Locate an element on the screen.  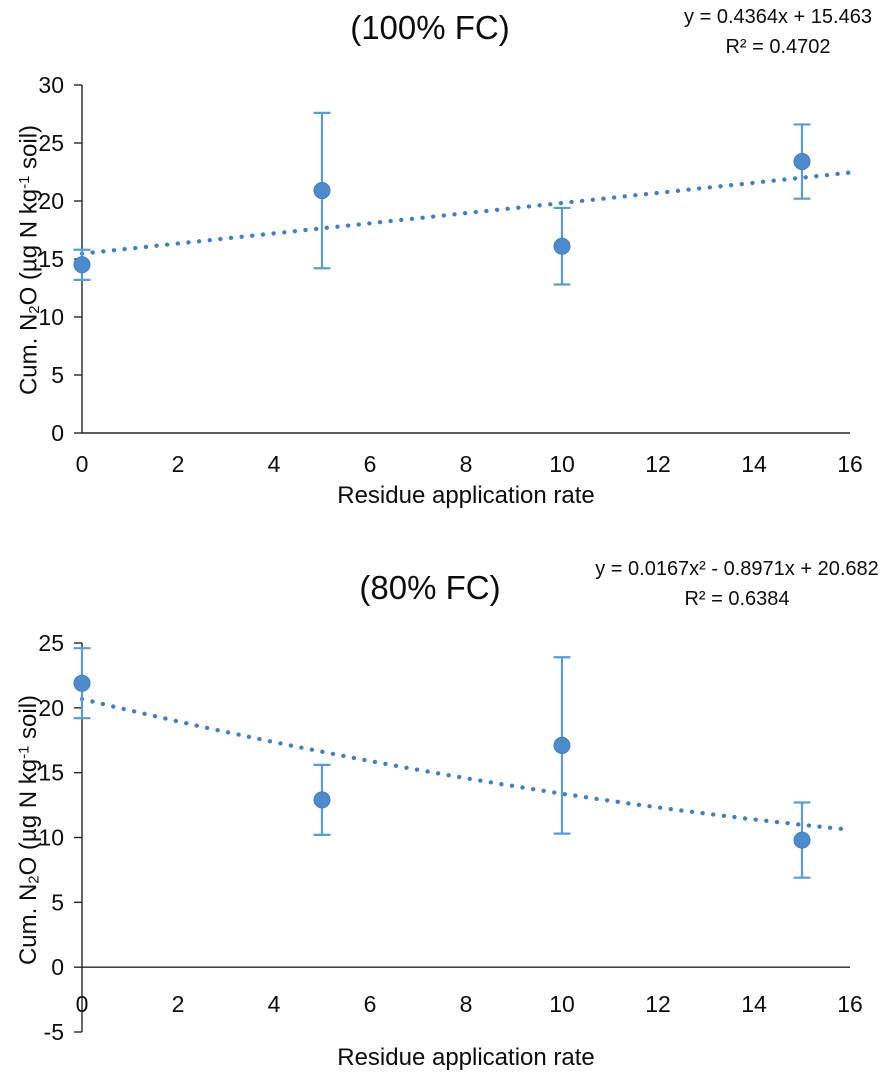
chart1-y-tick-label: 20 is located at coordinates (51, 201).